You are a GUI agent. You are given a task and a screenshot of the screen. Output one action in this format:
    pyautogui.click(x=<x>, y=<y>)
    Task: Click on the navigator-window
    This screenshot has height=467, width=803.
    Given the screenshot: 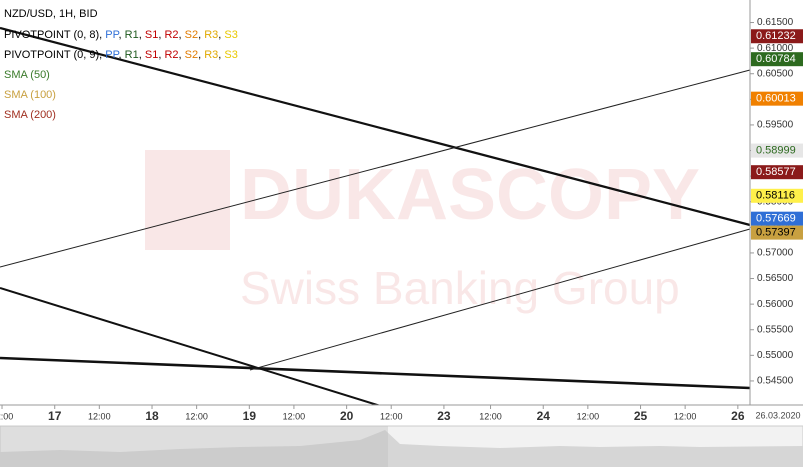 What is the action you would take?
    pyautogui.click(x=194, y=446)
    